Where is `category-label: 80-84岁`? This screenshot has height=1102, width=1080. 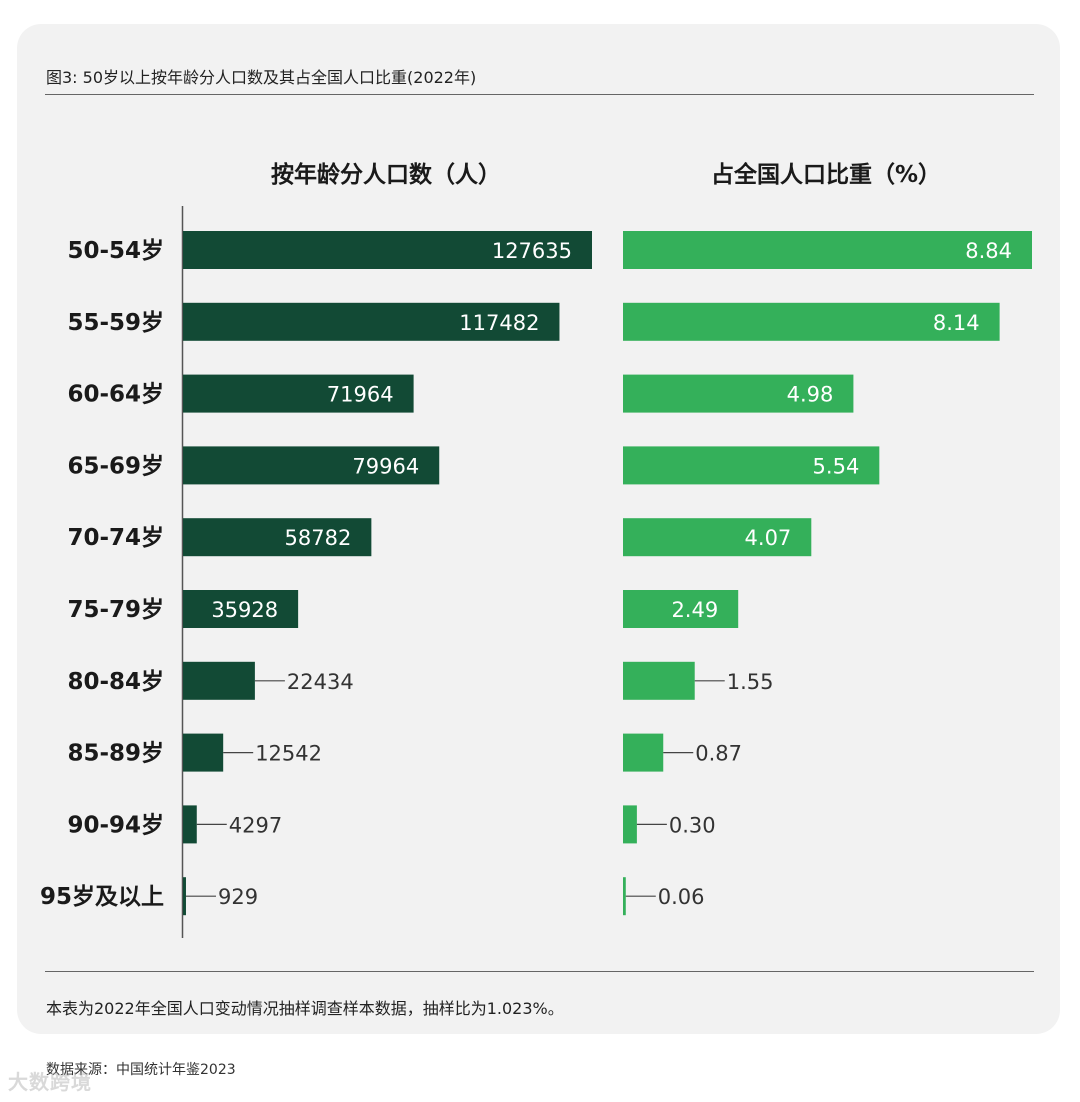 category-label: 80-84岁 is located at coordinates (115, 681).